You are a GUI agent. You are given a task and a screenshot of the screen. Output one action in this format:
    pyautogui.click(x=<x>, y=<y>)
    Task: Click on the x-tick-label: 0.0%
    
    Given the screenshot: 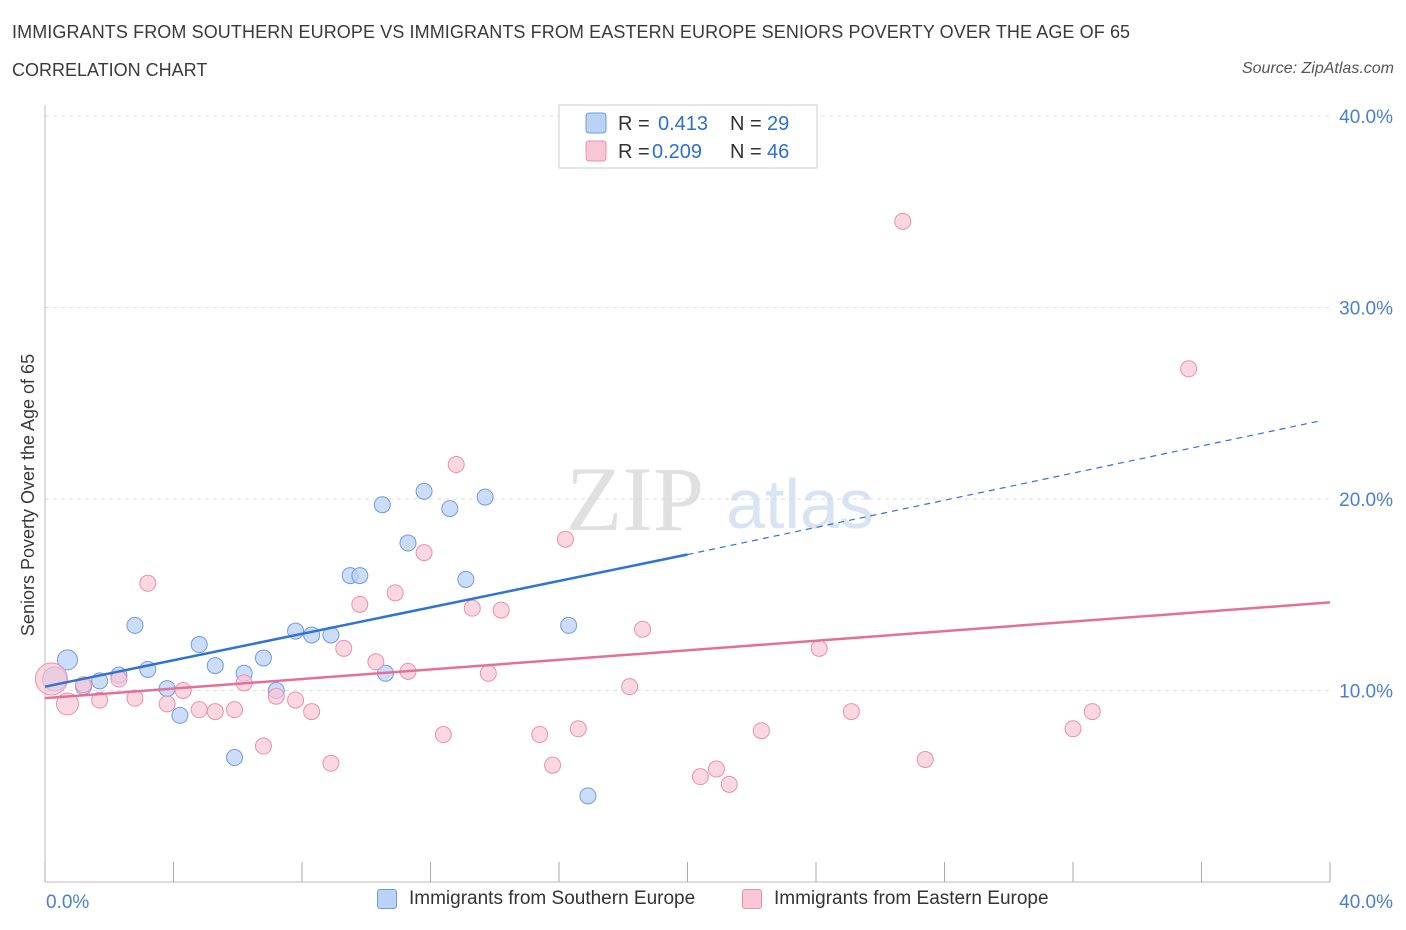 What is the action you would take?
    pyautogui.click(x=67, y=902)
    